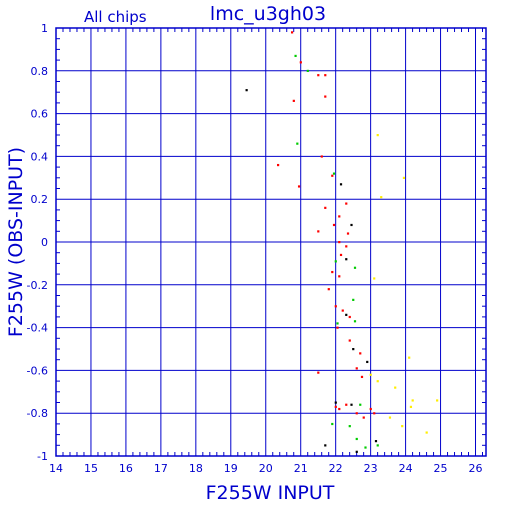 The width and height of the screenshot is (512, 512). I want to click on x-tick-label: 18, so click(196, 468).